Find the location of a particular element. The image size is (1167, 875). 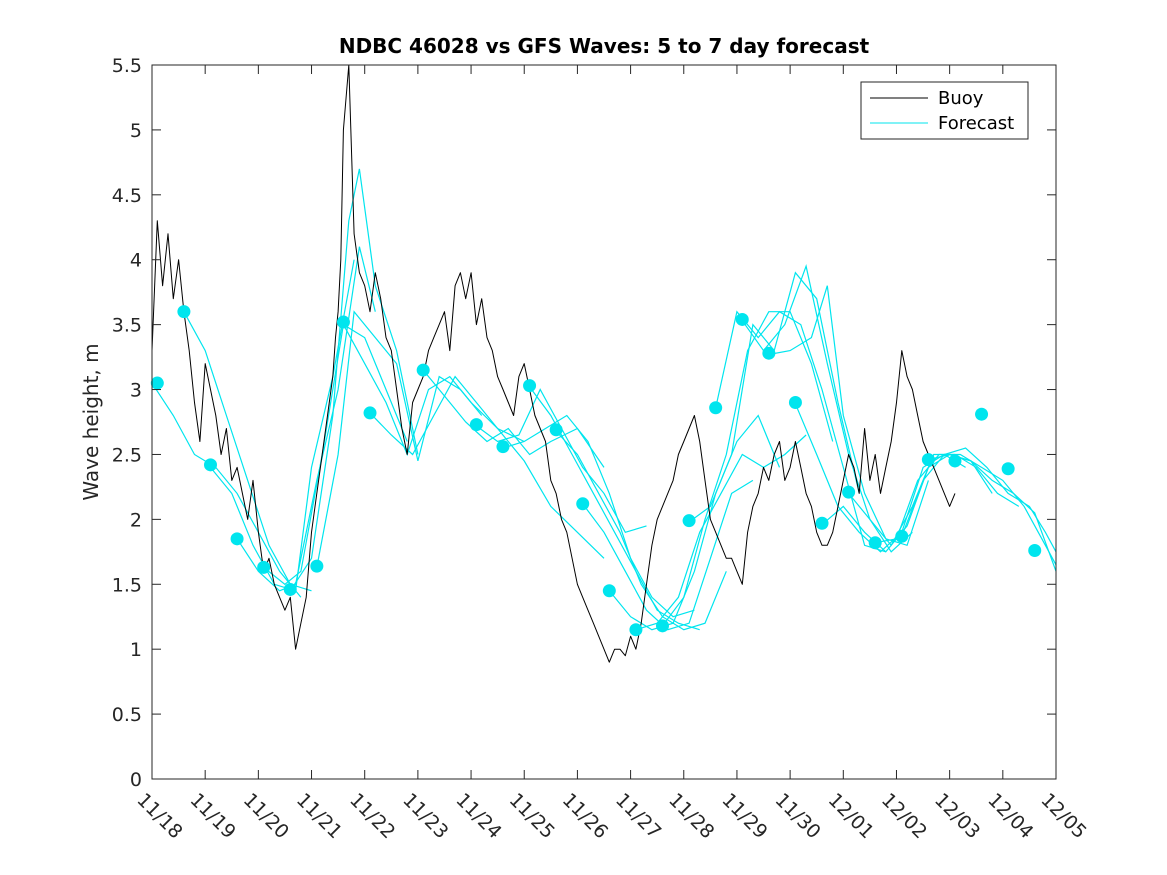

y-tick-label-4: 2 is located at coordinates (136, 520).